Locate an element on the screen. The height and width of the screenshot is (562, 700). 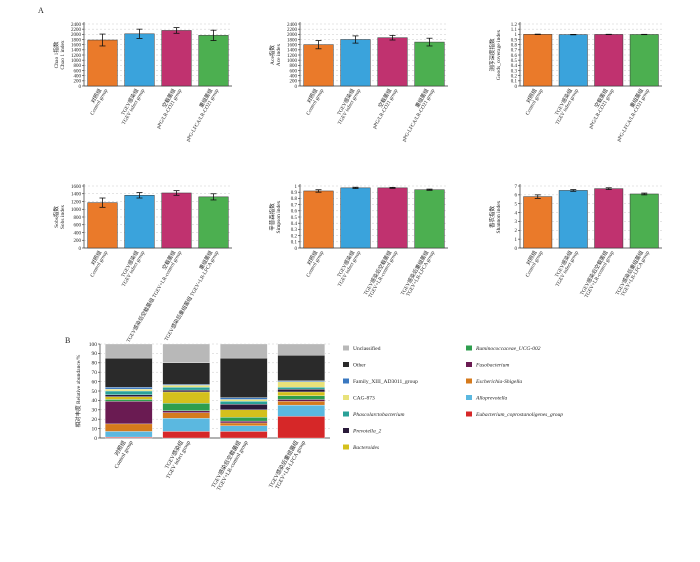
legend-label: Escherichia-Shigella is located at coordinates (498, 382).